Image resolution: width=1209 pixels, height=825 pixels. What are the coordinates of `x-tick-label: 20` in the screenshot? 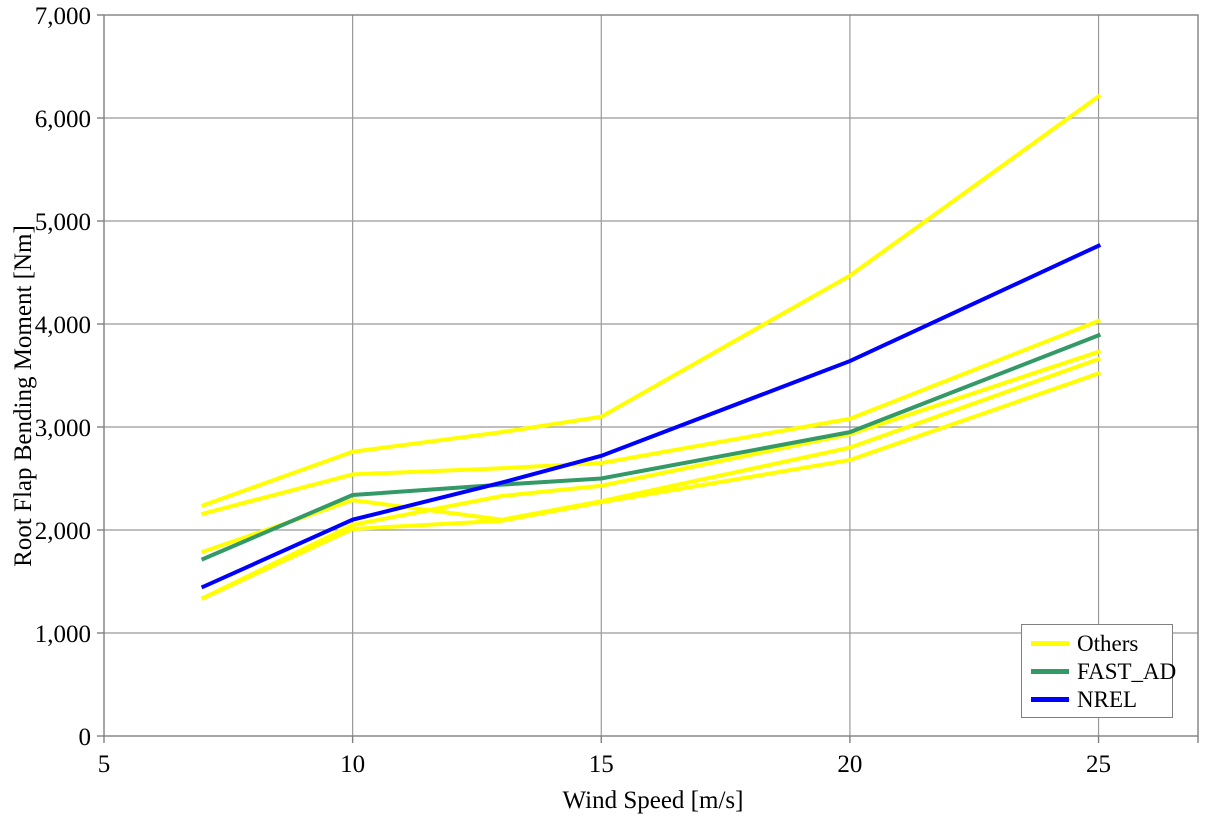 It's located at (849, 764).